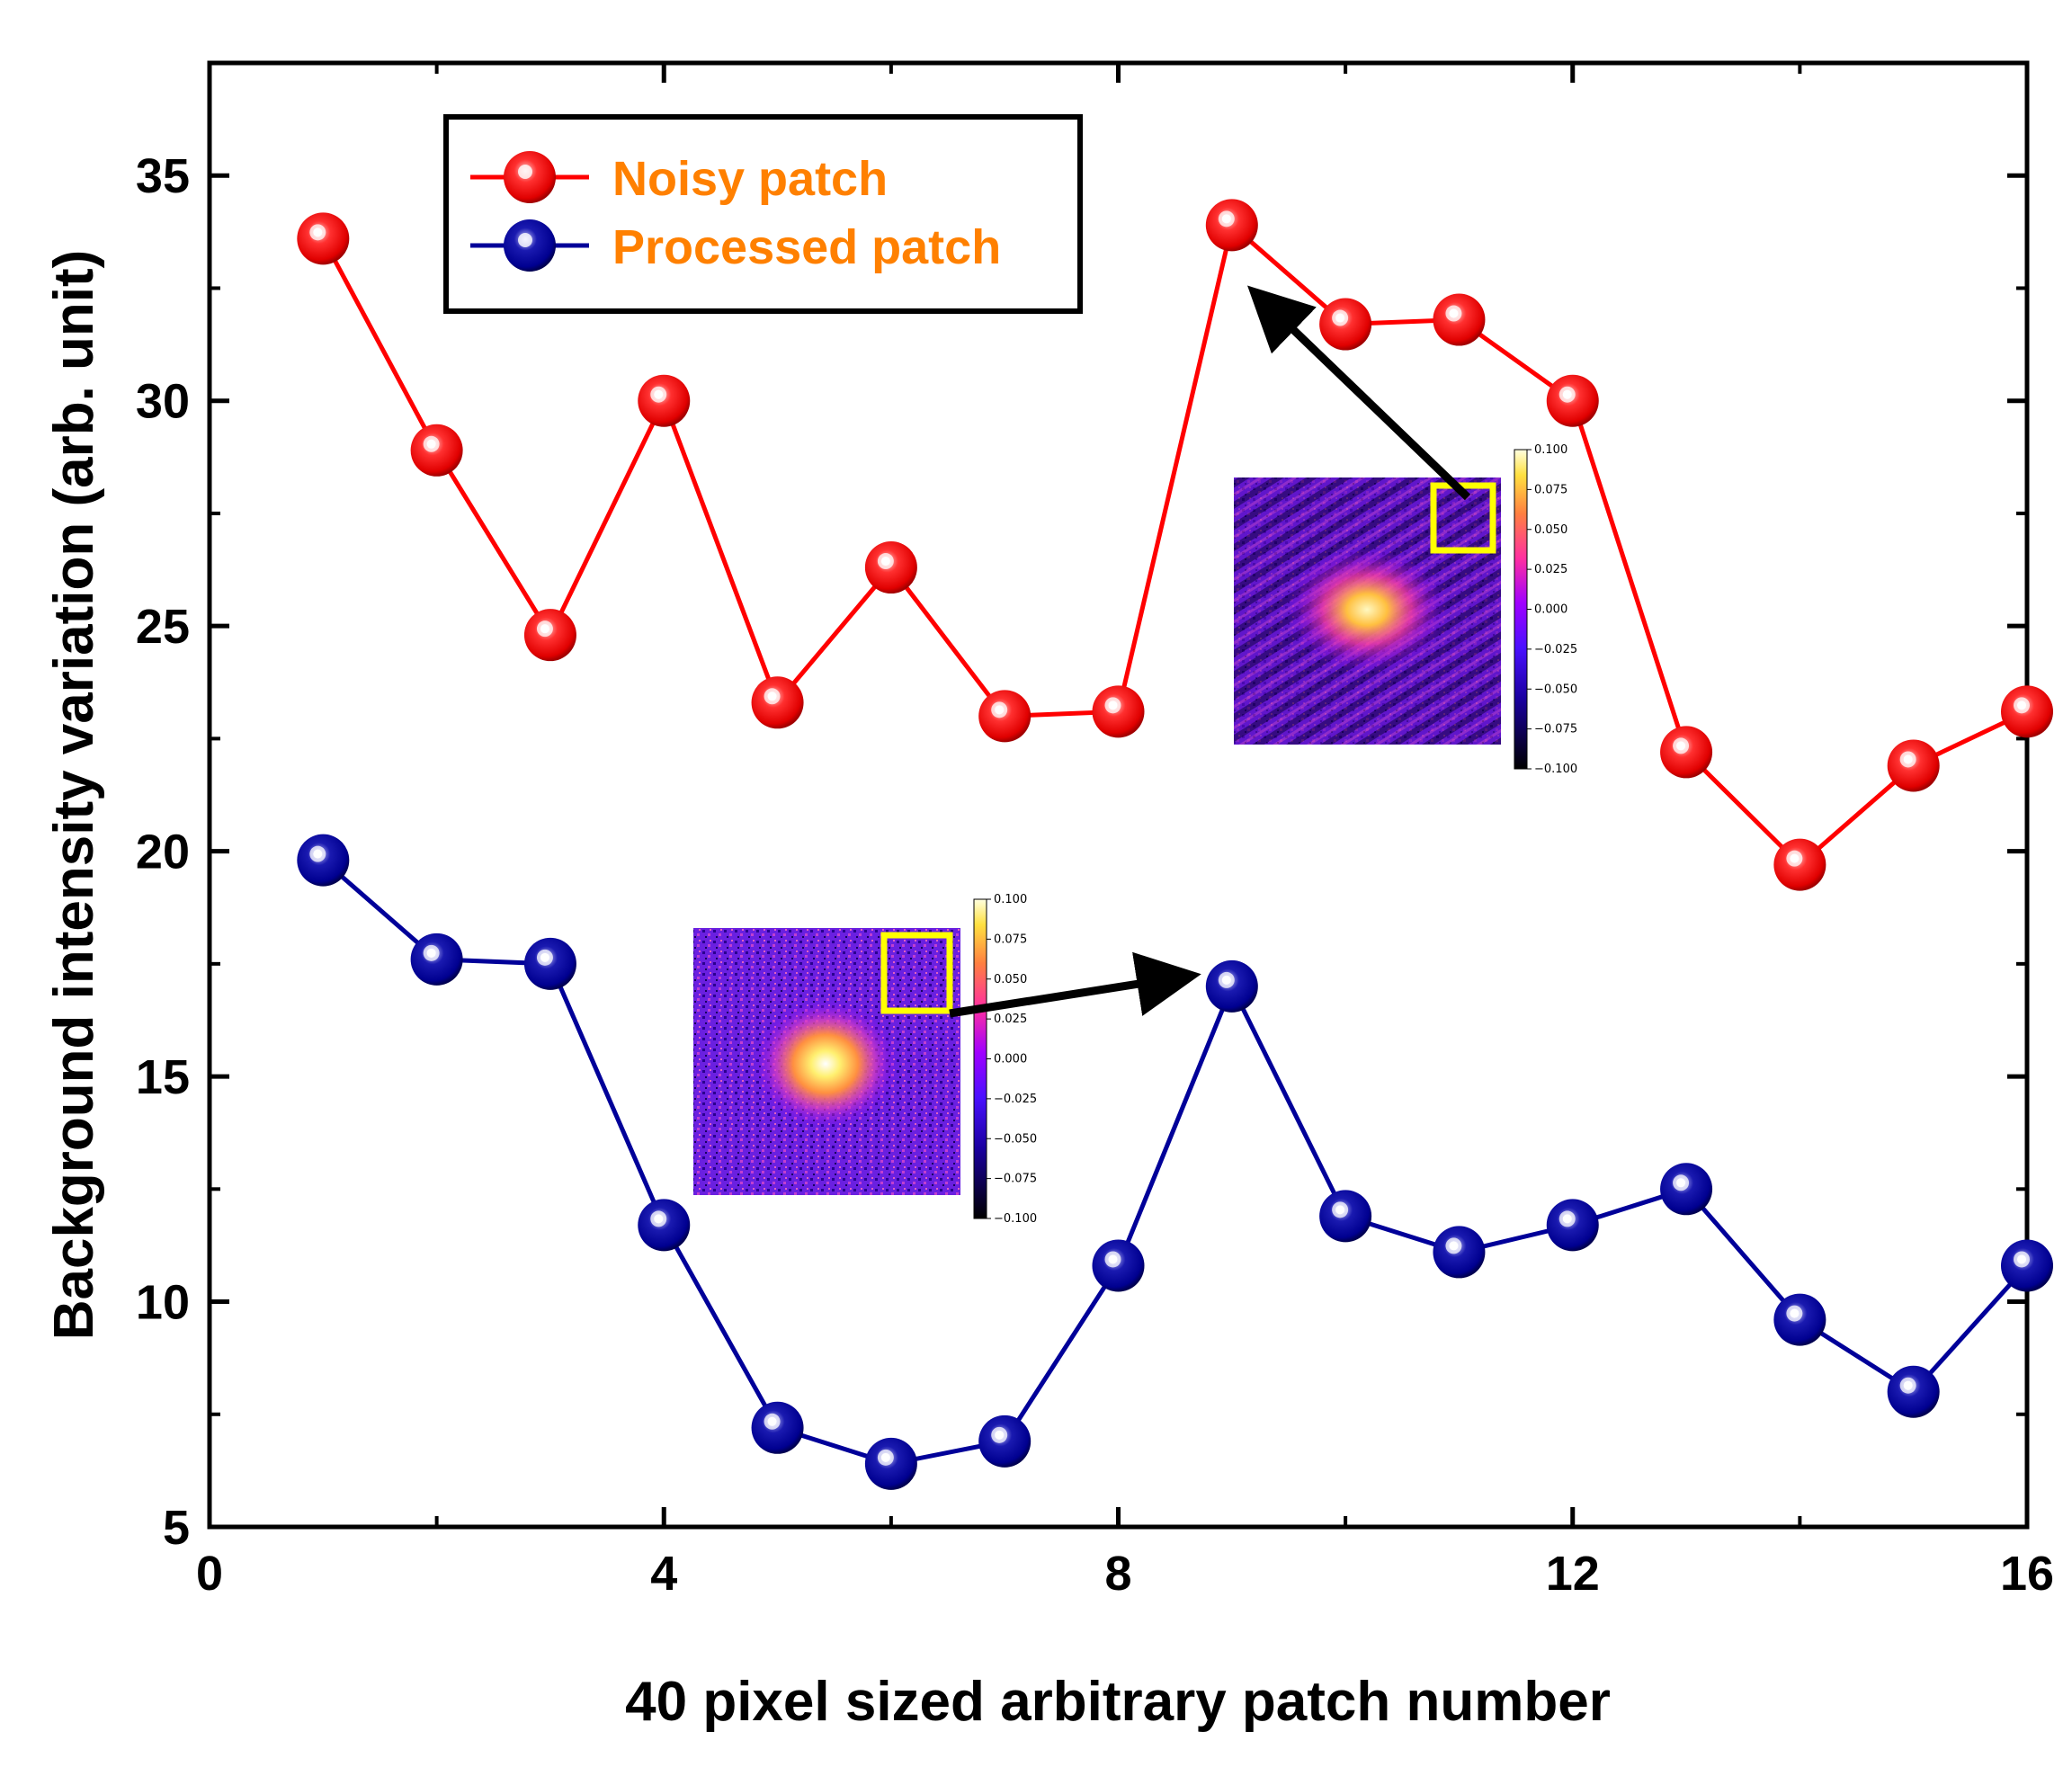 Image resolution: width=2072 pixels, height=1767 pixels. Describe the element at coordinates (163, 1077) in the screenshot. I see `y-tick-label: 15` at that location.